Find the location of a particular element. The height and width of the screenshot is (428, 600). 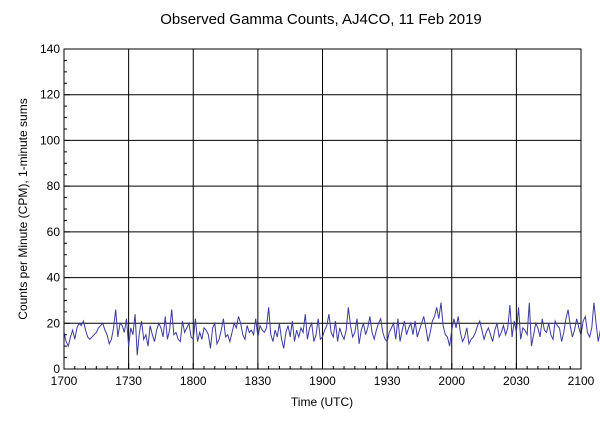

x-tick-label: 1930 is located at coordinates (387, 381).